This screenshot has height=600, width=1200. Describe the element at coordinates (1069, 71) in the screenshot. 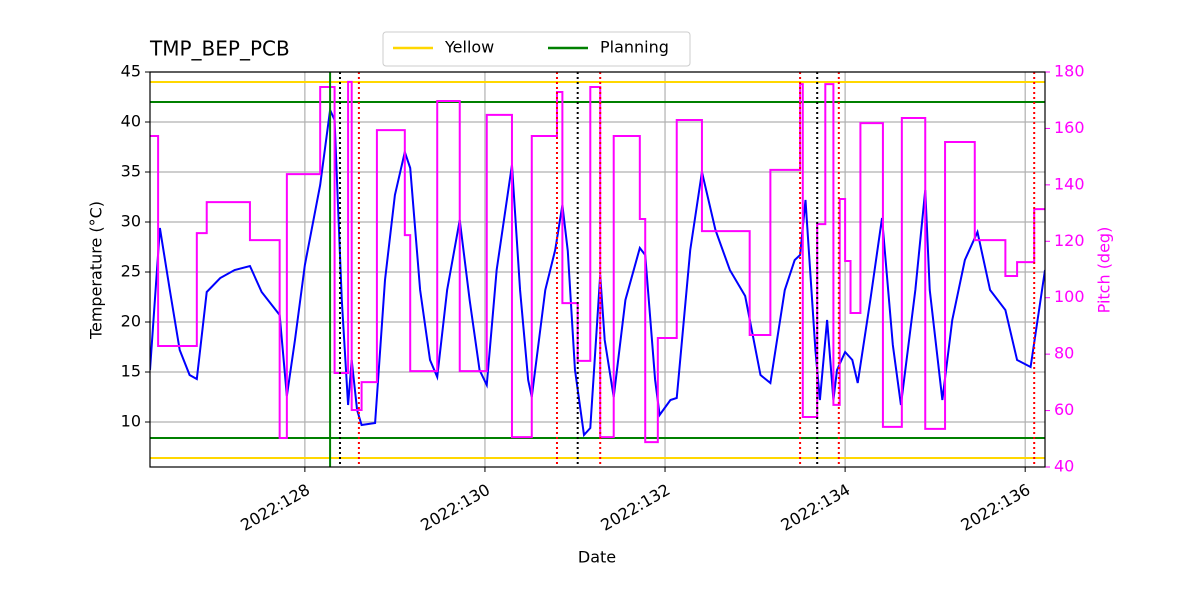

I see `y2-tick-label: 180` at that location.